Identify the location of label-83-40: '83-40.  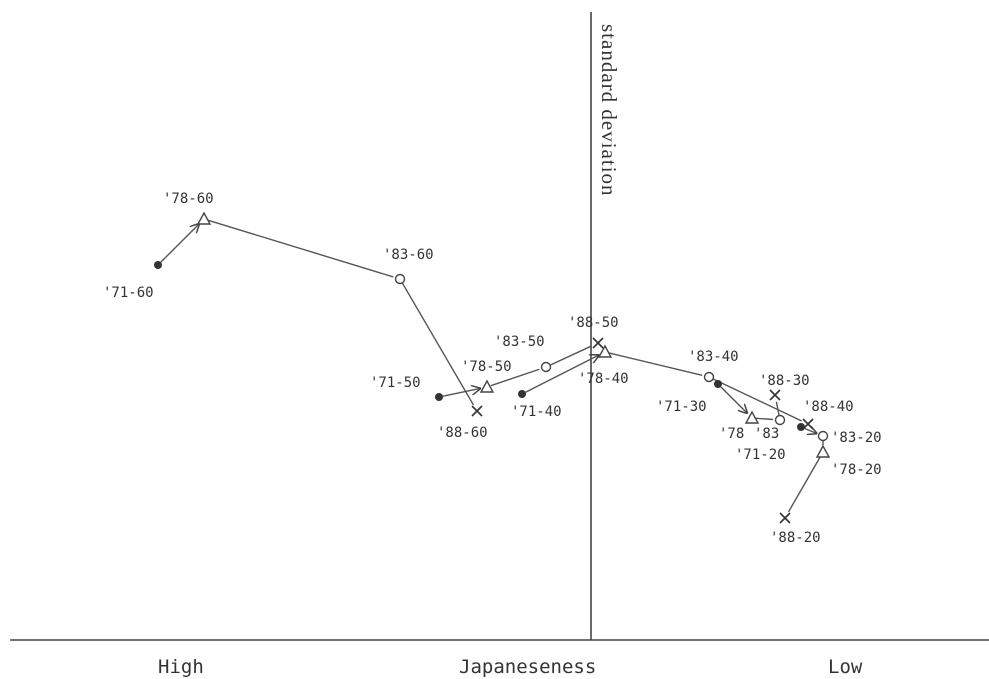
(713, 357).